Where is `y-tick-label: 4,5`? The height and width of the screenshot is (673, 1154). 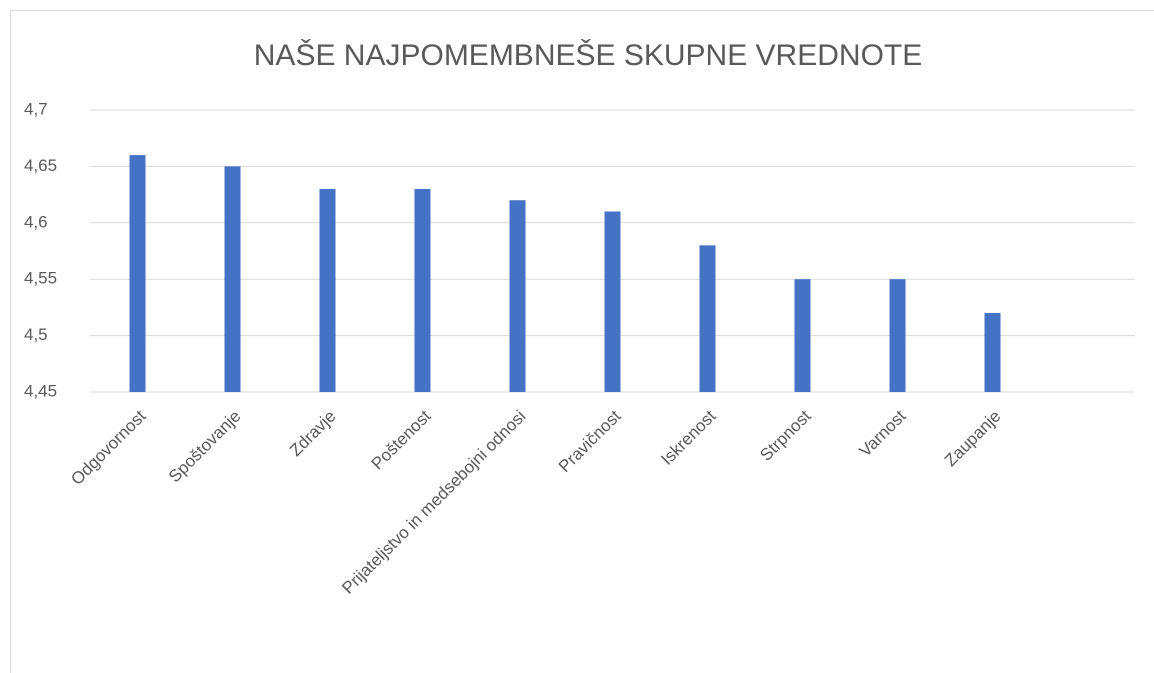 y-tick-label: 4,5 is located at coordinates (36, 334).